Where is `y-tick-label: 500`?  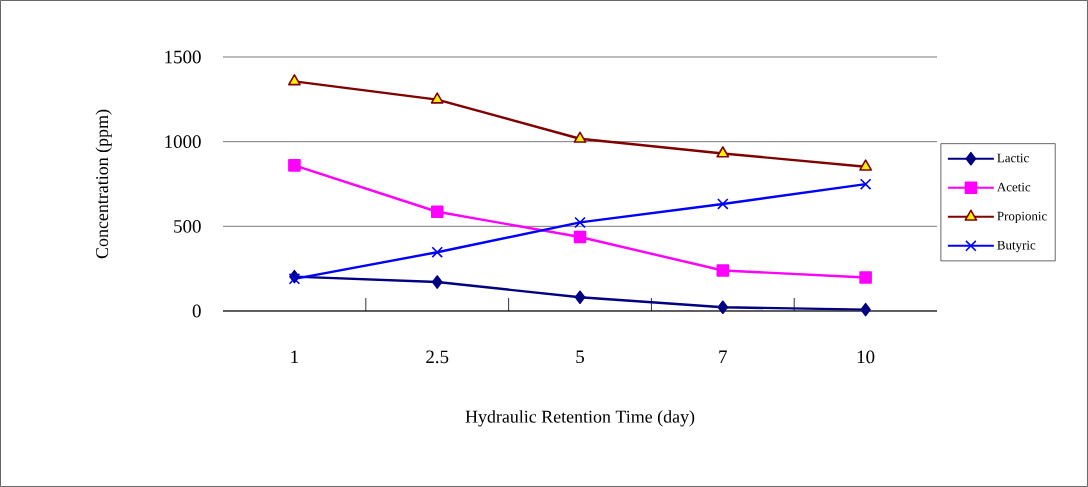 y-tick-label: 500 is located at coordinates (187, 226).